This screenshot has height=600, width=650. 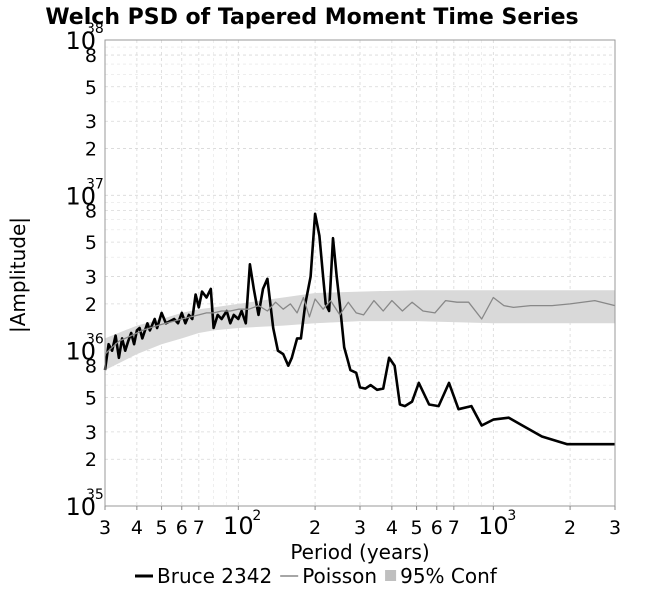 What do you see at coordinates (95, 184) in the screenshot?
I see `y-tick-exponent: 37` at bounding box center [95, 184].